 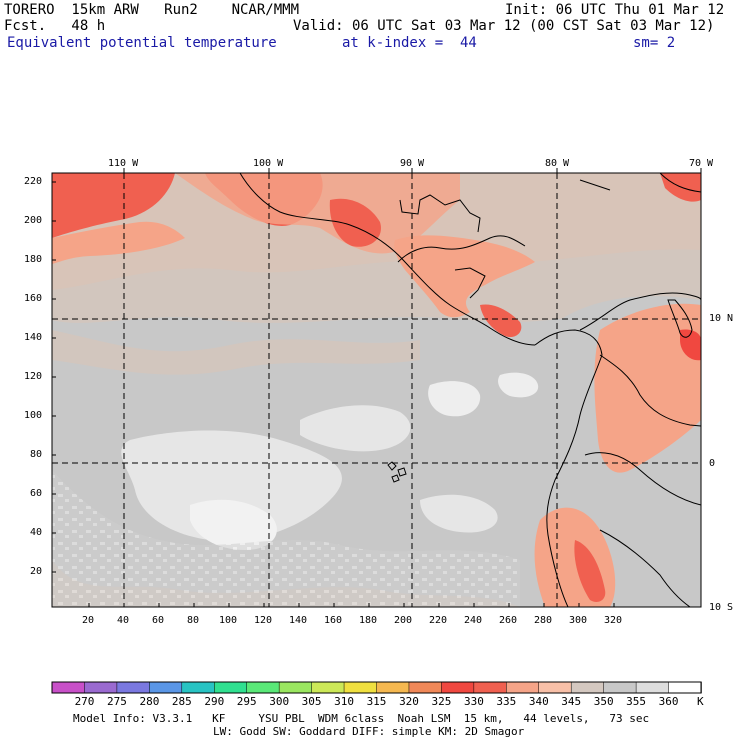 I want to click on y-tick-220: 220, so click(x=33, y=181).